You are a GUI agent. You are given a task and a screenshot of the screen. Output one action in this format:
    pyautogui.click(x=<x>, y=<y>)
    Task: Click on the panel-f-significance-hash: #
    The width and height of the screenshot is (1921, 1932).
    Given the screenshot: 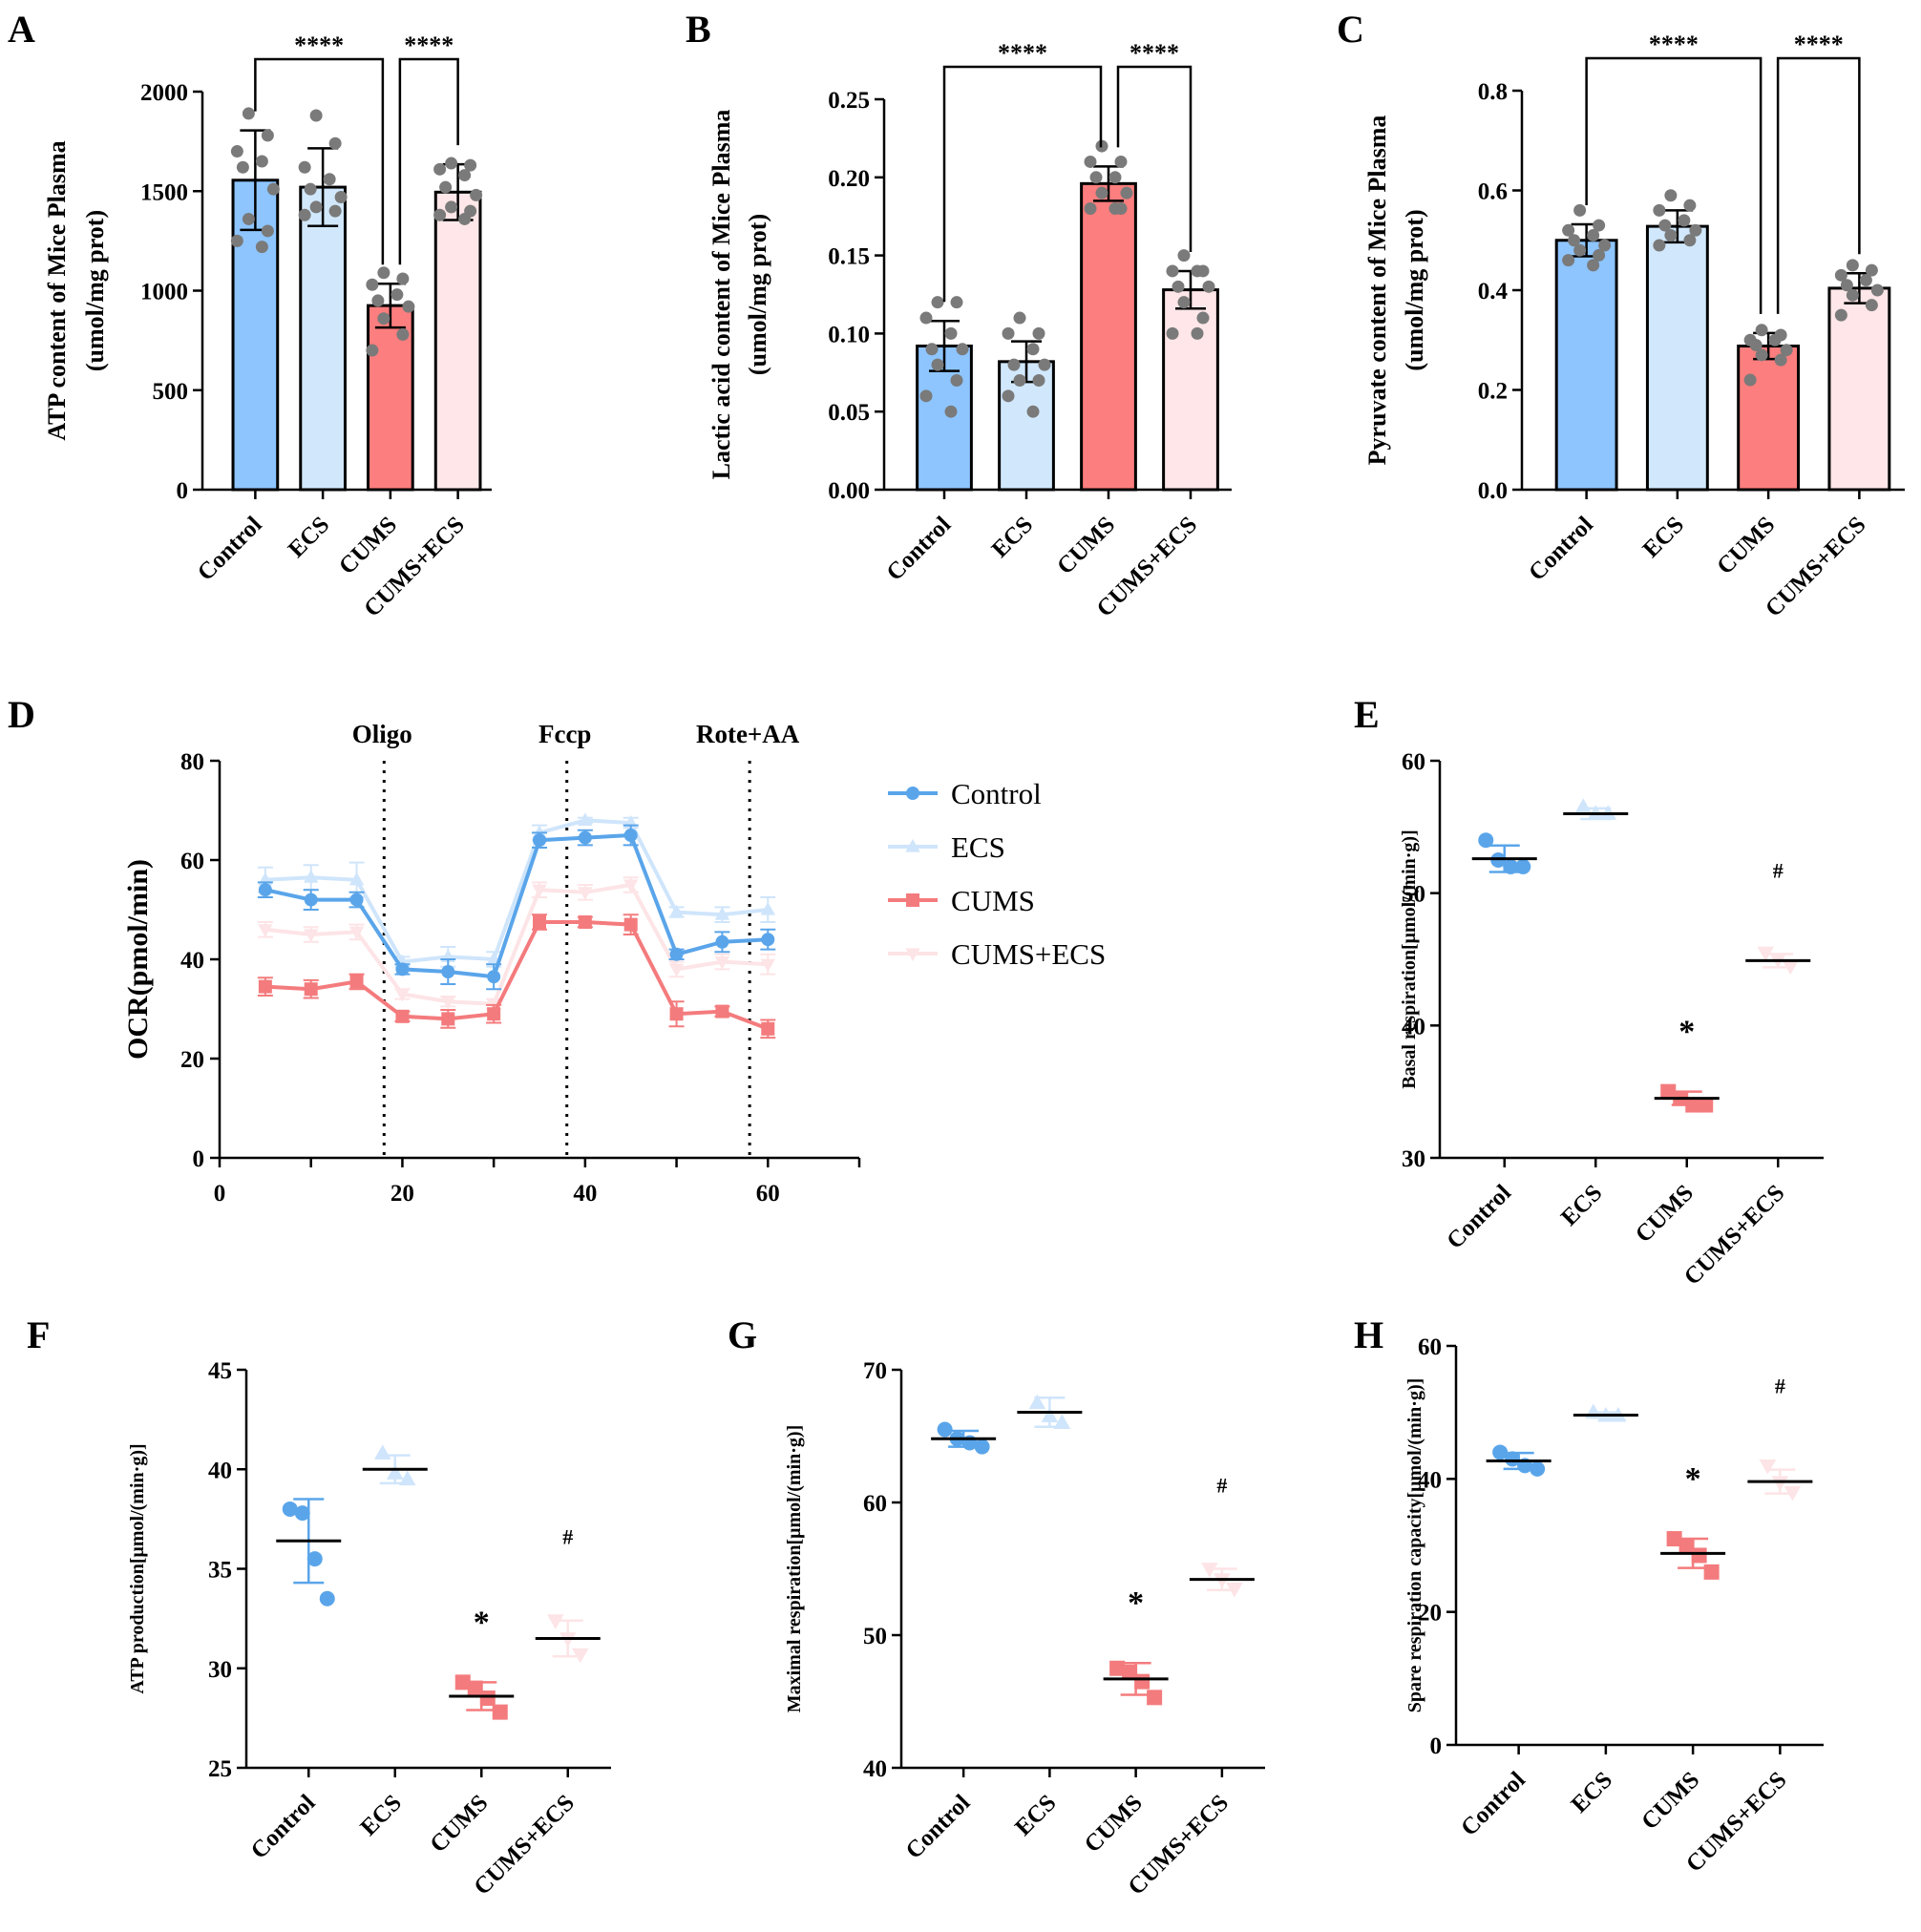 What is the action you would take?
    pyautogui.click(x=567, y=1537)
    